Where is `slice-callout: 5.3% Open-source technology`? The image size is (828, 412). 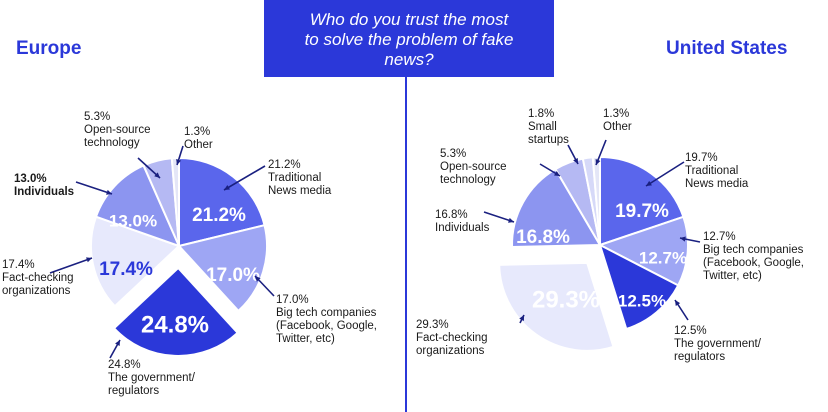 slice-callout: 5.3% Open-source technology is located at coordinates (117, 130).